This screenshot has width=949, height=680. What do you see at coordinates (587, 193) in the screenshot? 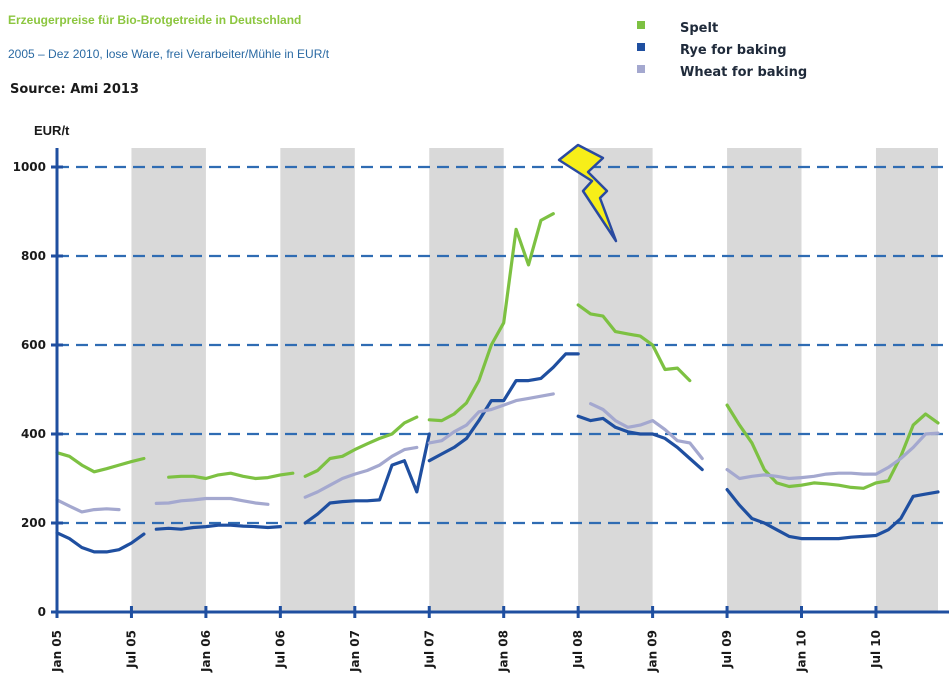
I see `lightning-bolt-icon` at bounding box center [587, 193].